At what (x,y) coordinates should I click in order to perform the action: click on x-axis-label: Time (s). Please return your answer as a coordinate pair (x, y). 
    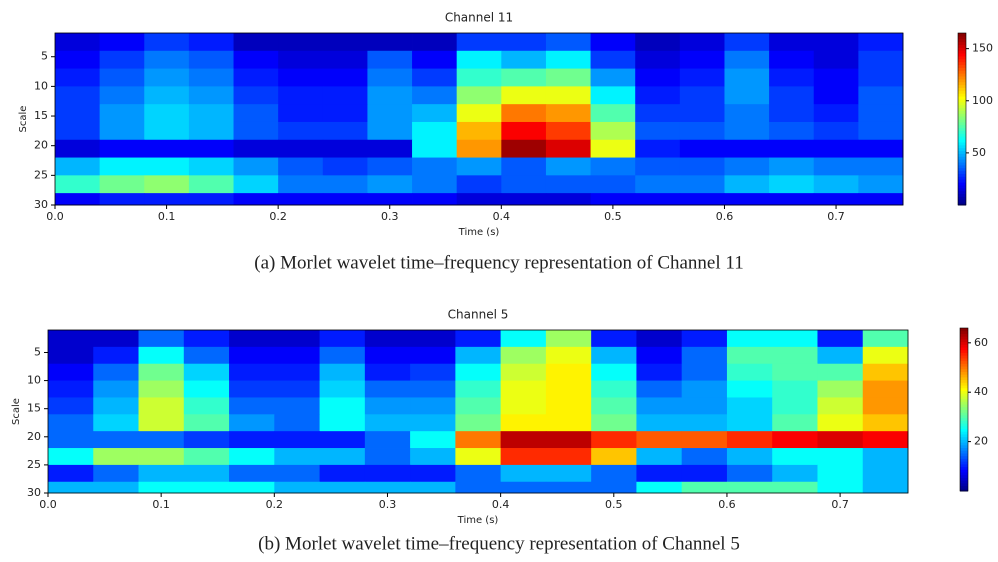
    Looking at the image, I should click on (478, 520).